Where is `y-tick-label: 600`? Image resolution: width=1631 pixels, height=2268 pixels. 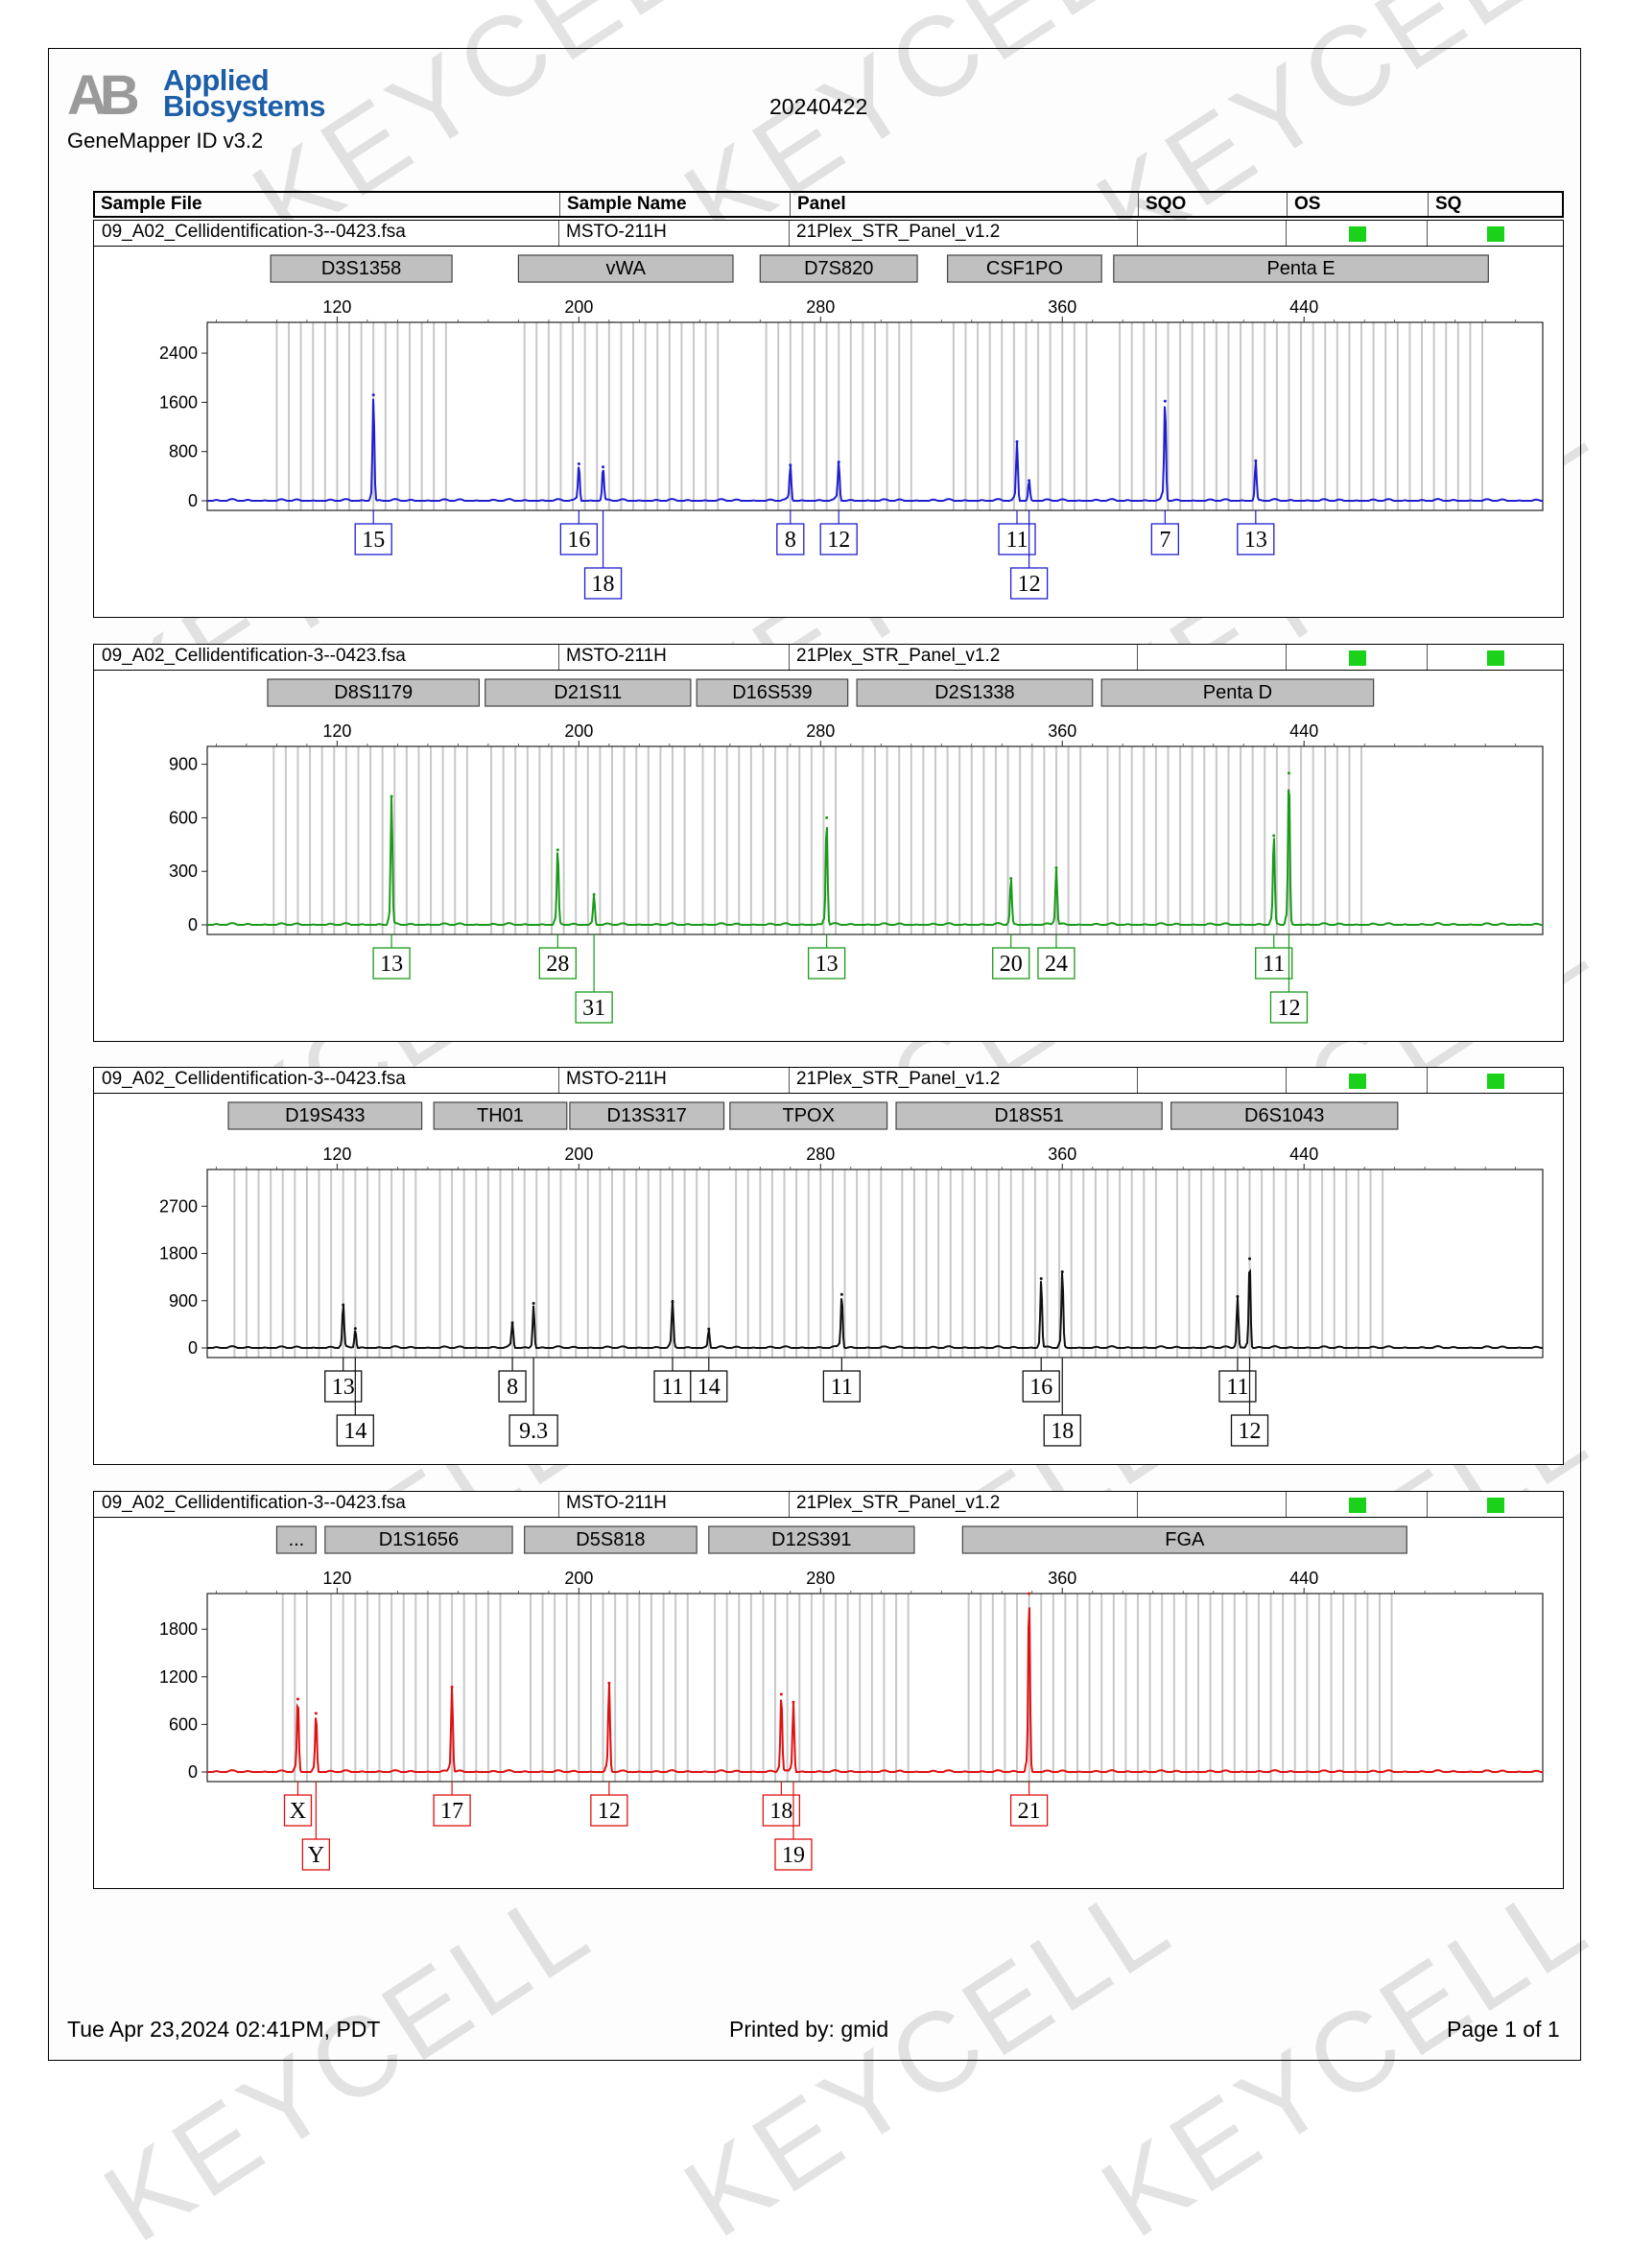
y-tick-label: 600 is located at coordinates (184, 817).